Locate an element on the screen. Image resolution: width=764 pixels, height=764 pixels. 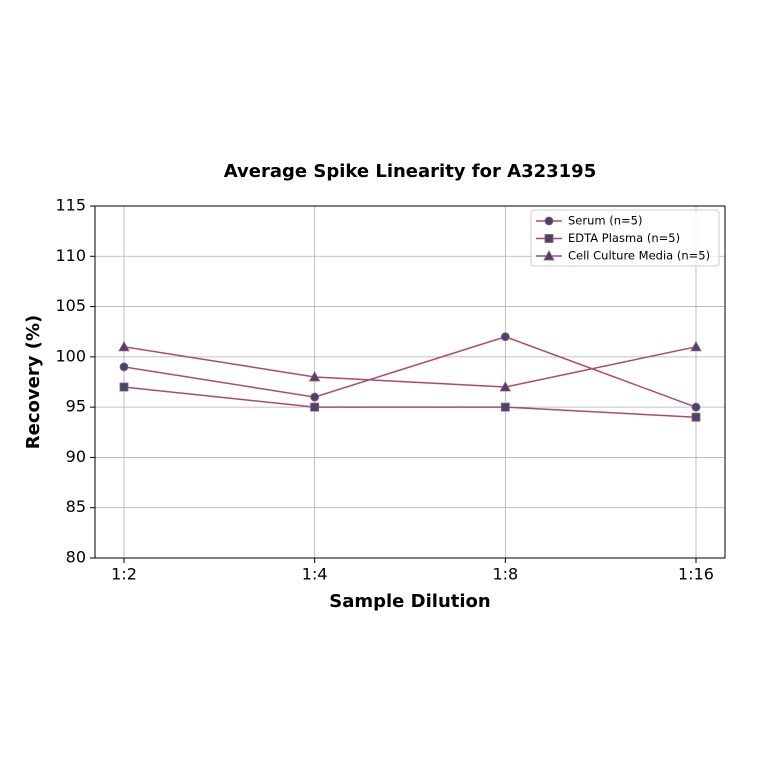
x-tick-label: 1:8 is located at coordinates (505, 574).